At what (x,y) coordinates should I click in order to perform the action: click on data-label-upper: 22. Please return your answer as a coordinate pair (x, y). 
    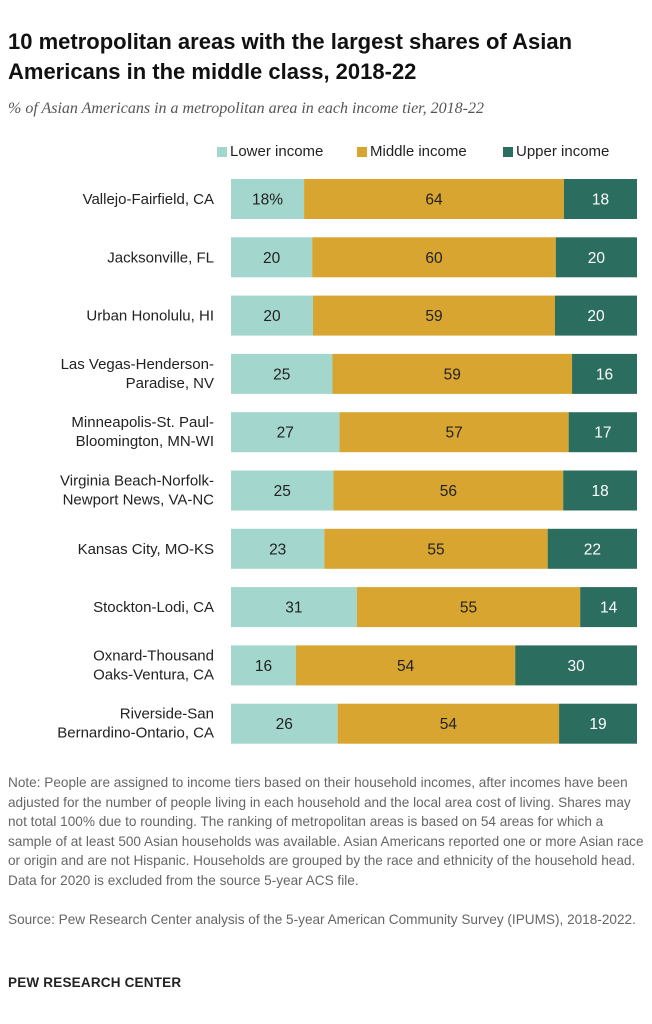
    Looking at the image, I should click on (592, 549).